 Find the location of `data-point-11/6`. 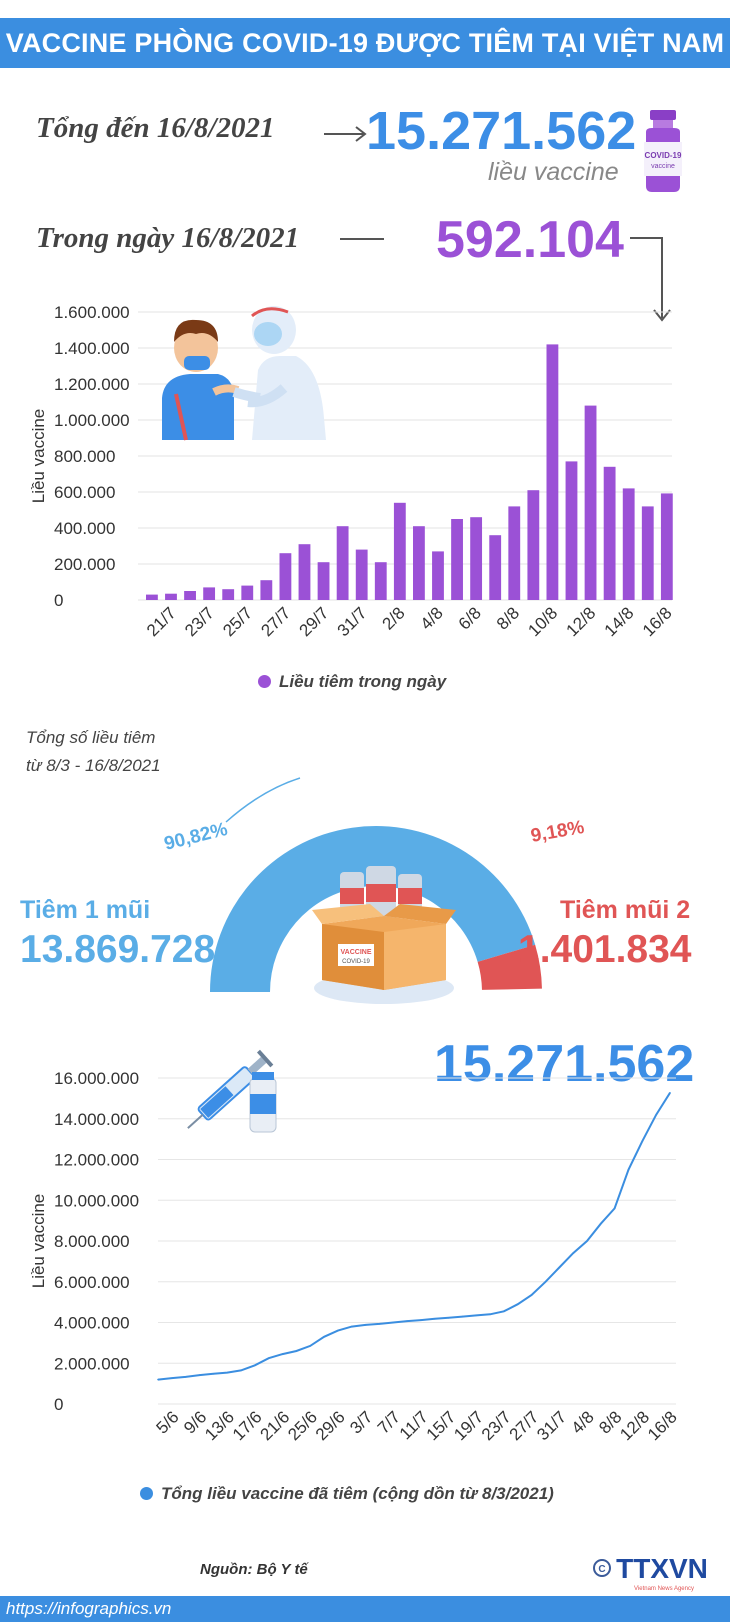

data-point-11/6 is located at coordinates (213, 1374).